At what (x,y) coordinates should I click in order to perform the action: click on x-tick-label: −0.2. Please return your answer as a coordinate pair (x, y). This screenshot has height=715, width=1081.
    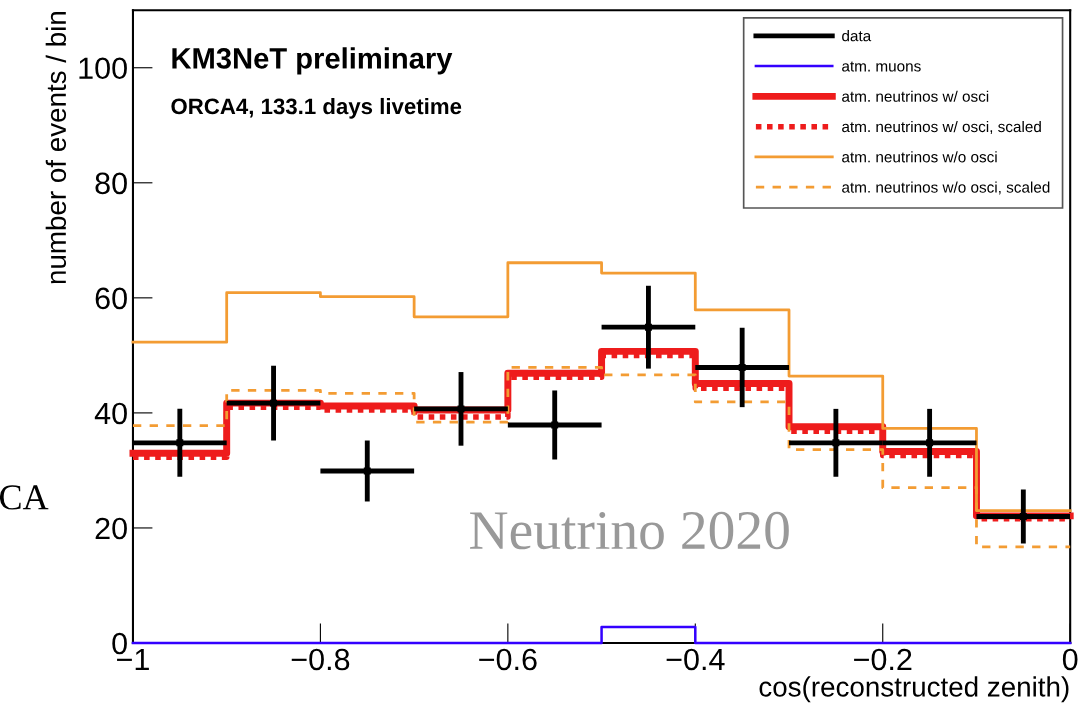
    Looking at the image, I should click on (883, 659).